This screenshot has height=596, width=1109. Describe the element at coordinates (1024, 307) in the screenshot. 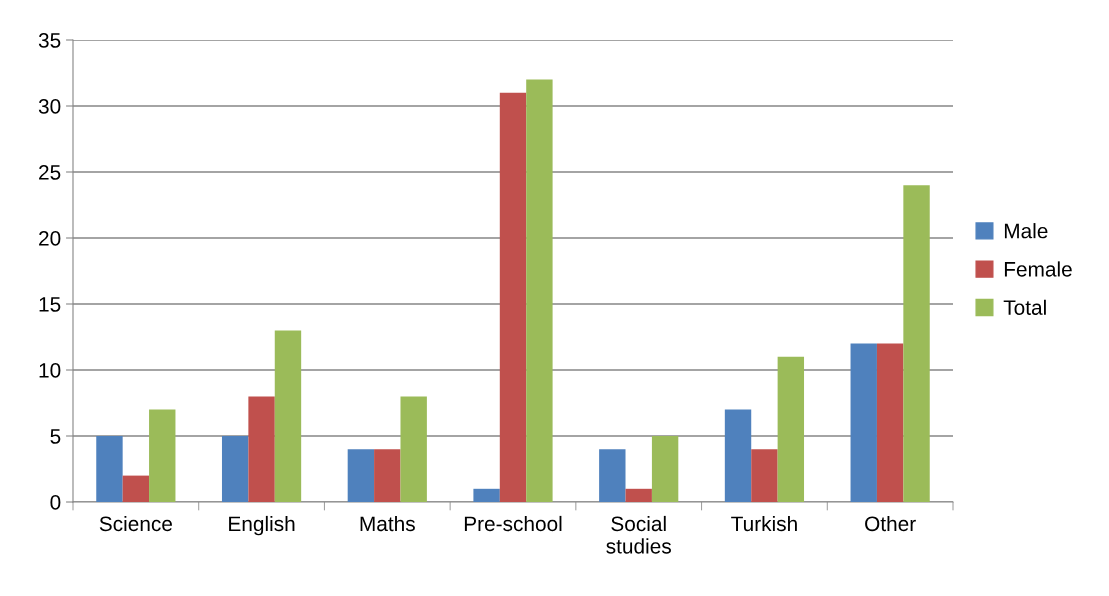

I see `legend-label: Total` at that location.